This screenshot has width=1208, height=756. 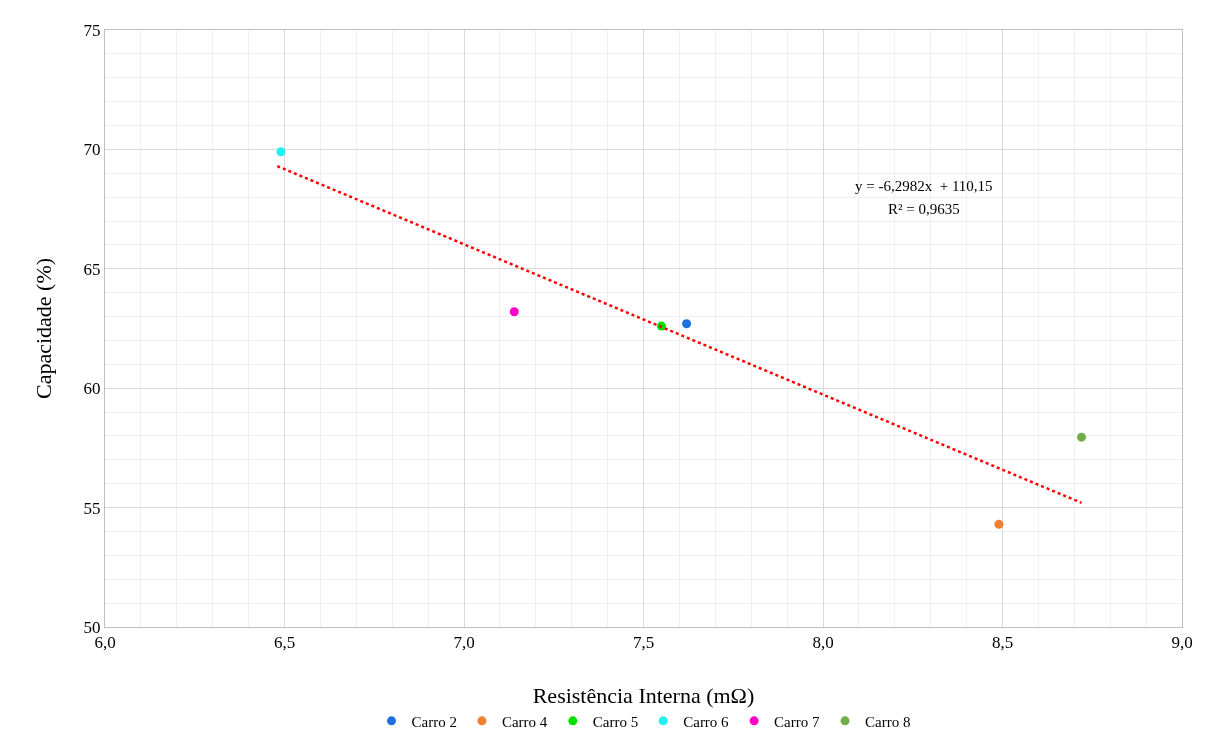 What do you see at coordinates (524, 721) in the screenshot?
I see `legend-label: Carro 4` at bounding box center [524, 721].